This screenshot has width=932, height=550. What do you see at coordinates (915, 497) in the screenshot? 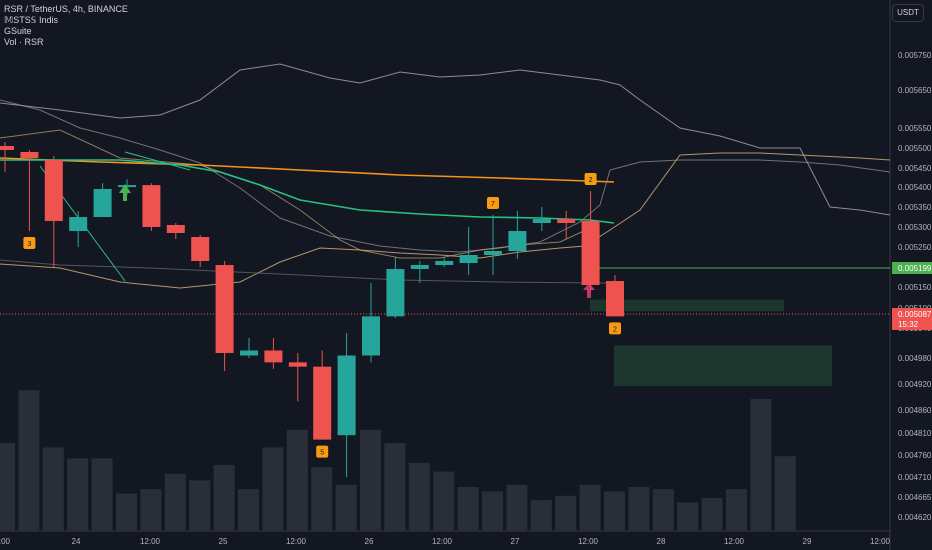
I see `y-tick-label: 0.004665` at bounding box center [915, 497].